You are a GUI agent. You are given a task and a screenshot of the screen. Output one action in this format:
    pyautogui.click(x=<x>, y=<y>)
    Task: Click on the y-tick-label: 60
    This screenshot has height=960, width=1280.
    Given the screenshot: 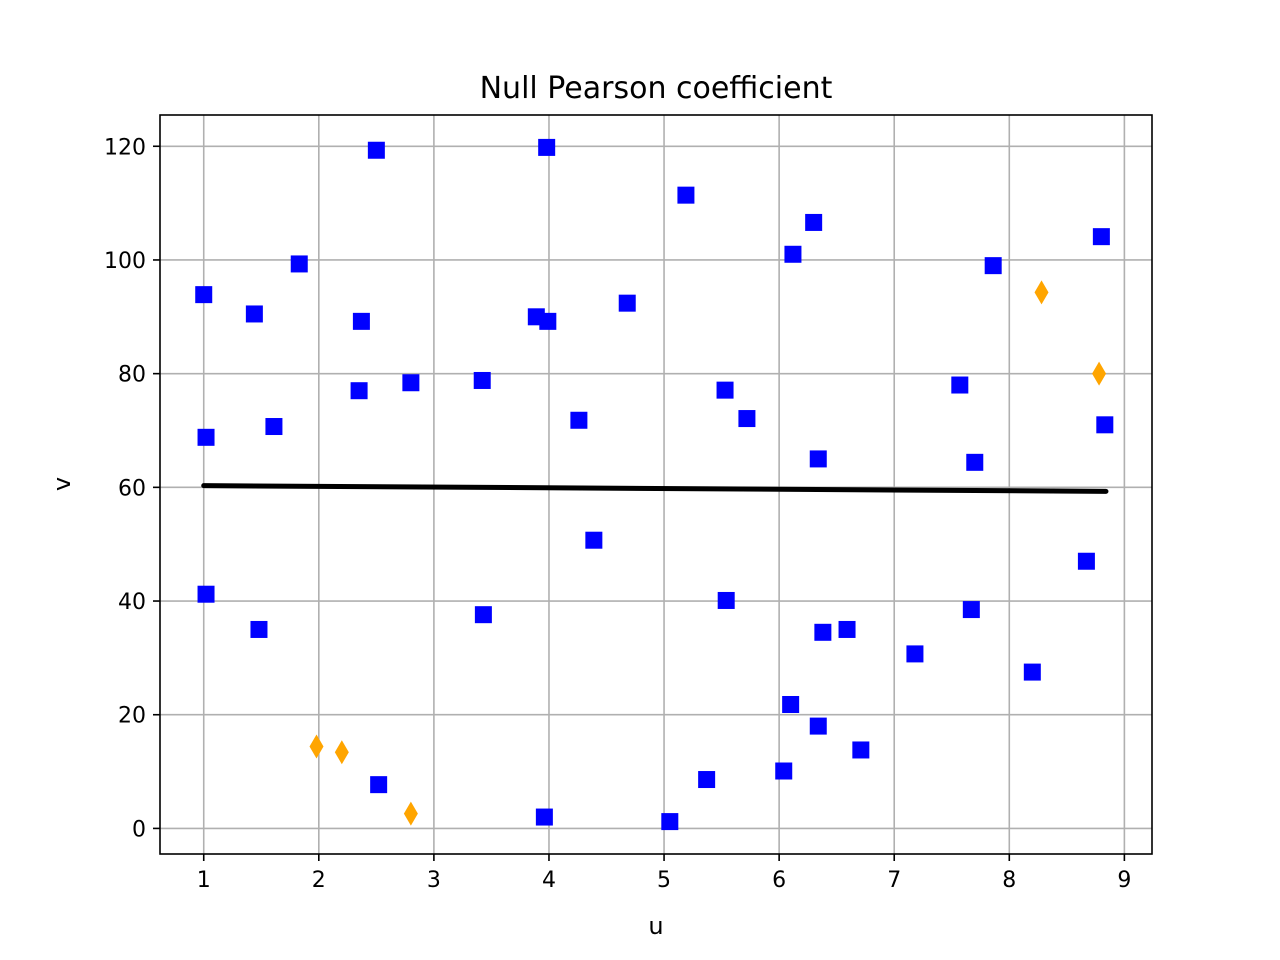 What is the action you would take?
    pyautogui.click(x=132, y=488)
    